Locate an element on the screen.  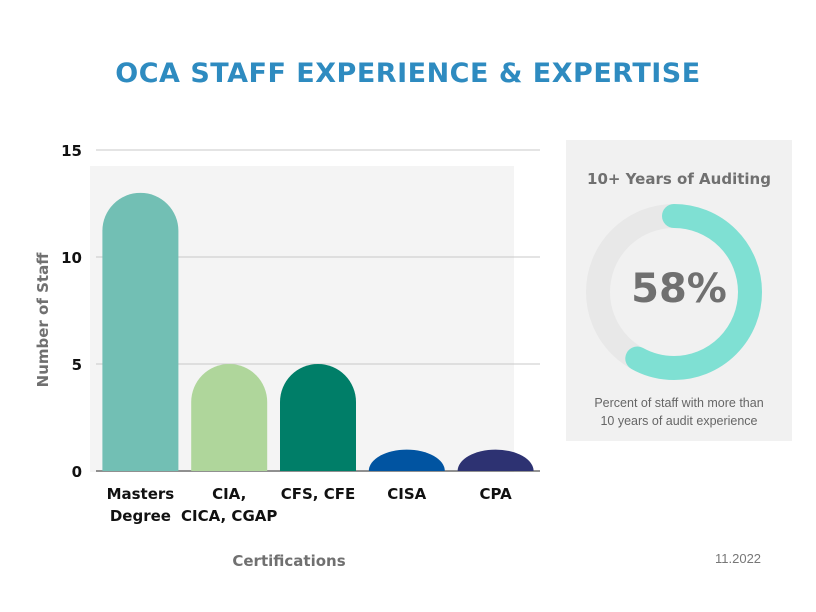
x-axis-label: Certifications is located at coordinates (288, 561).